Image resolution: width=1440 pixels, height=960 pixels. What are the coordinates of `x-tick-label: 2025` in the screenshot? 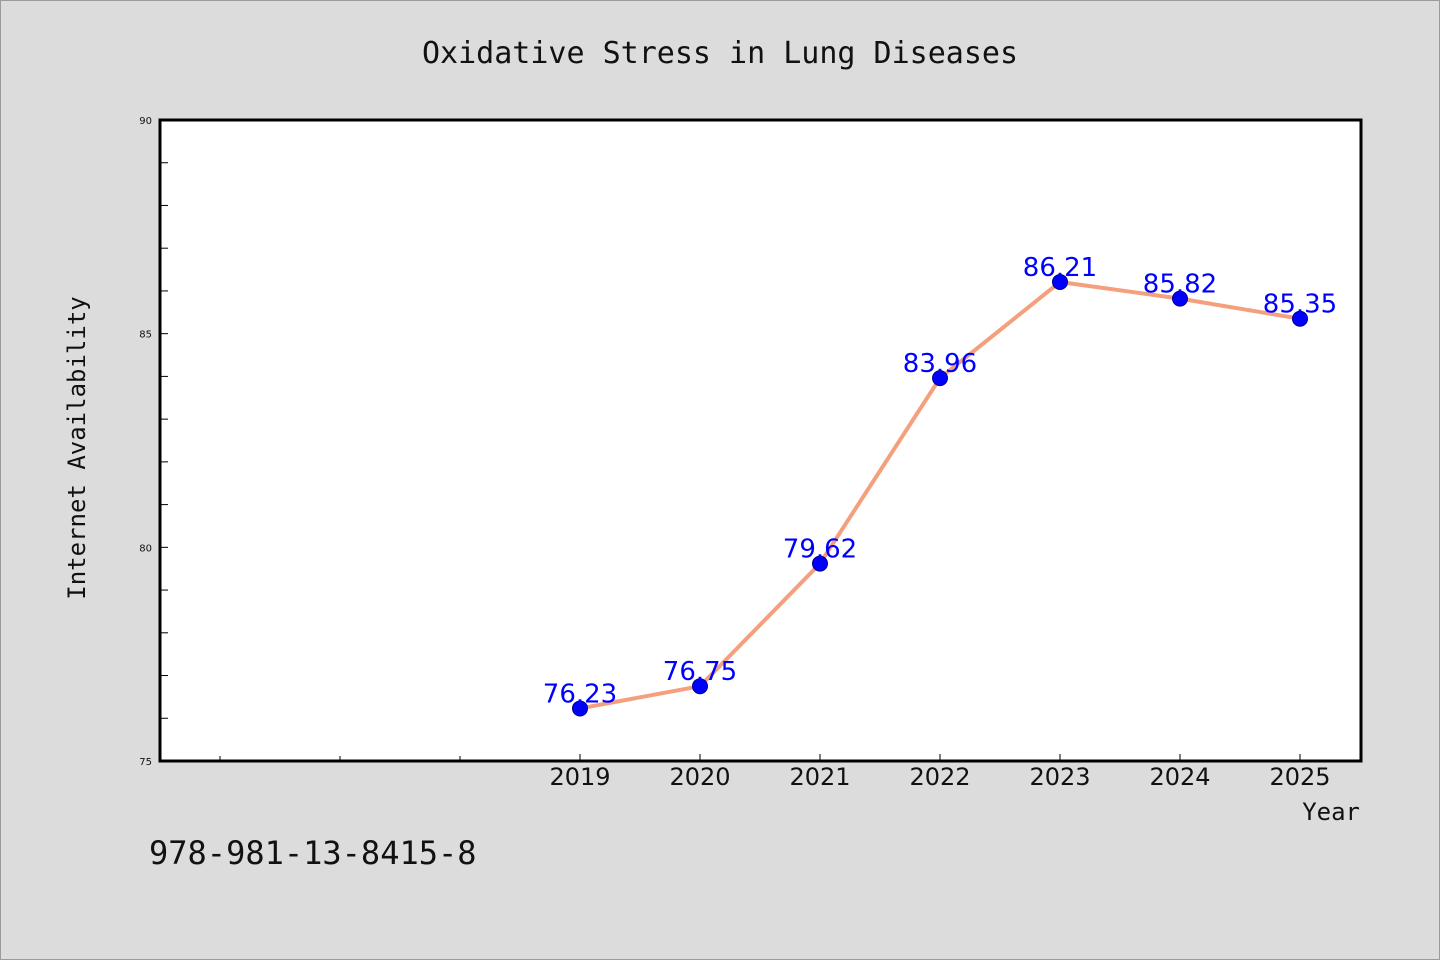 It's located at (1299, 777).